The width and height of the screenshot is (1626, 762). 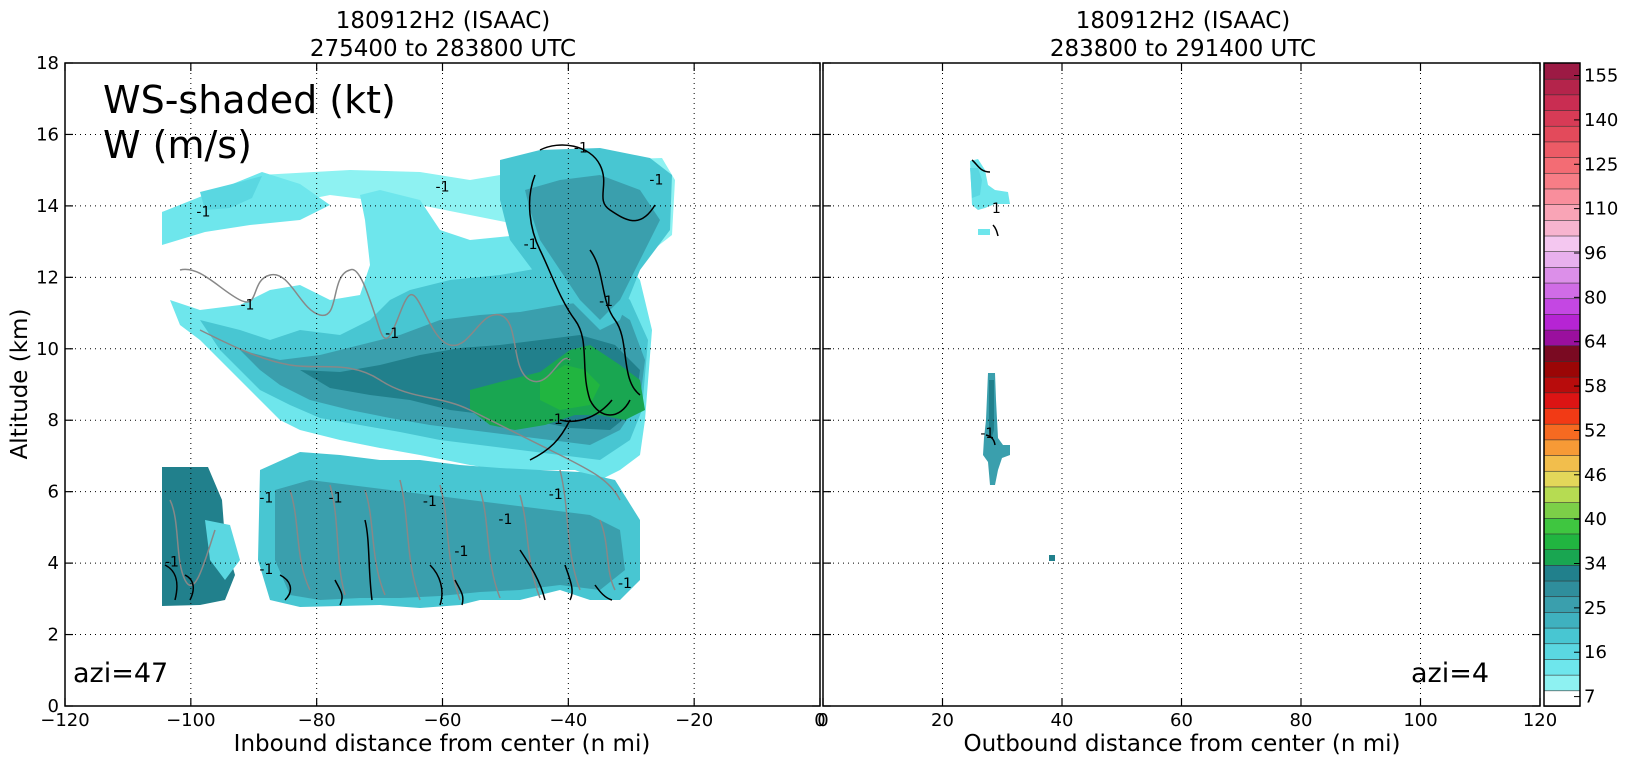 What do you see at coordinates (990, 321) in the screenshot?
I see `right-contour-labels: 1 -1` at bounding box center [990, 321].